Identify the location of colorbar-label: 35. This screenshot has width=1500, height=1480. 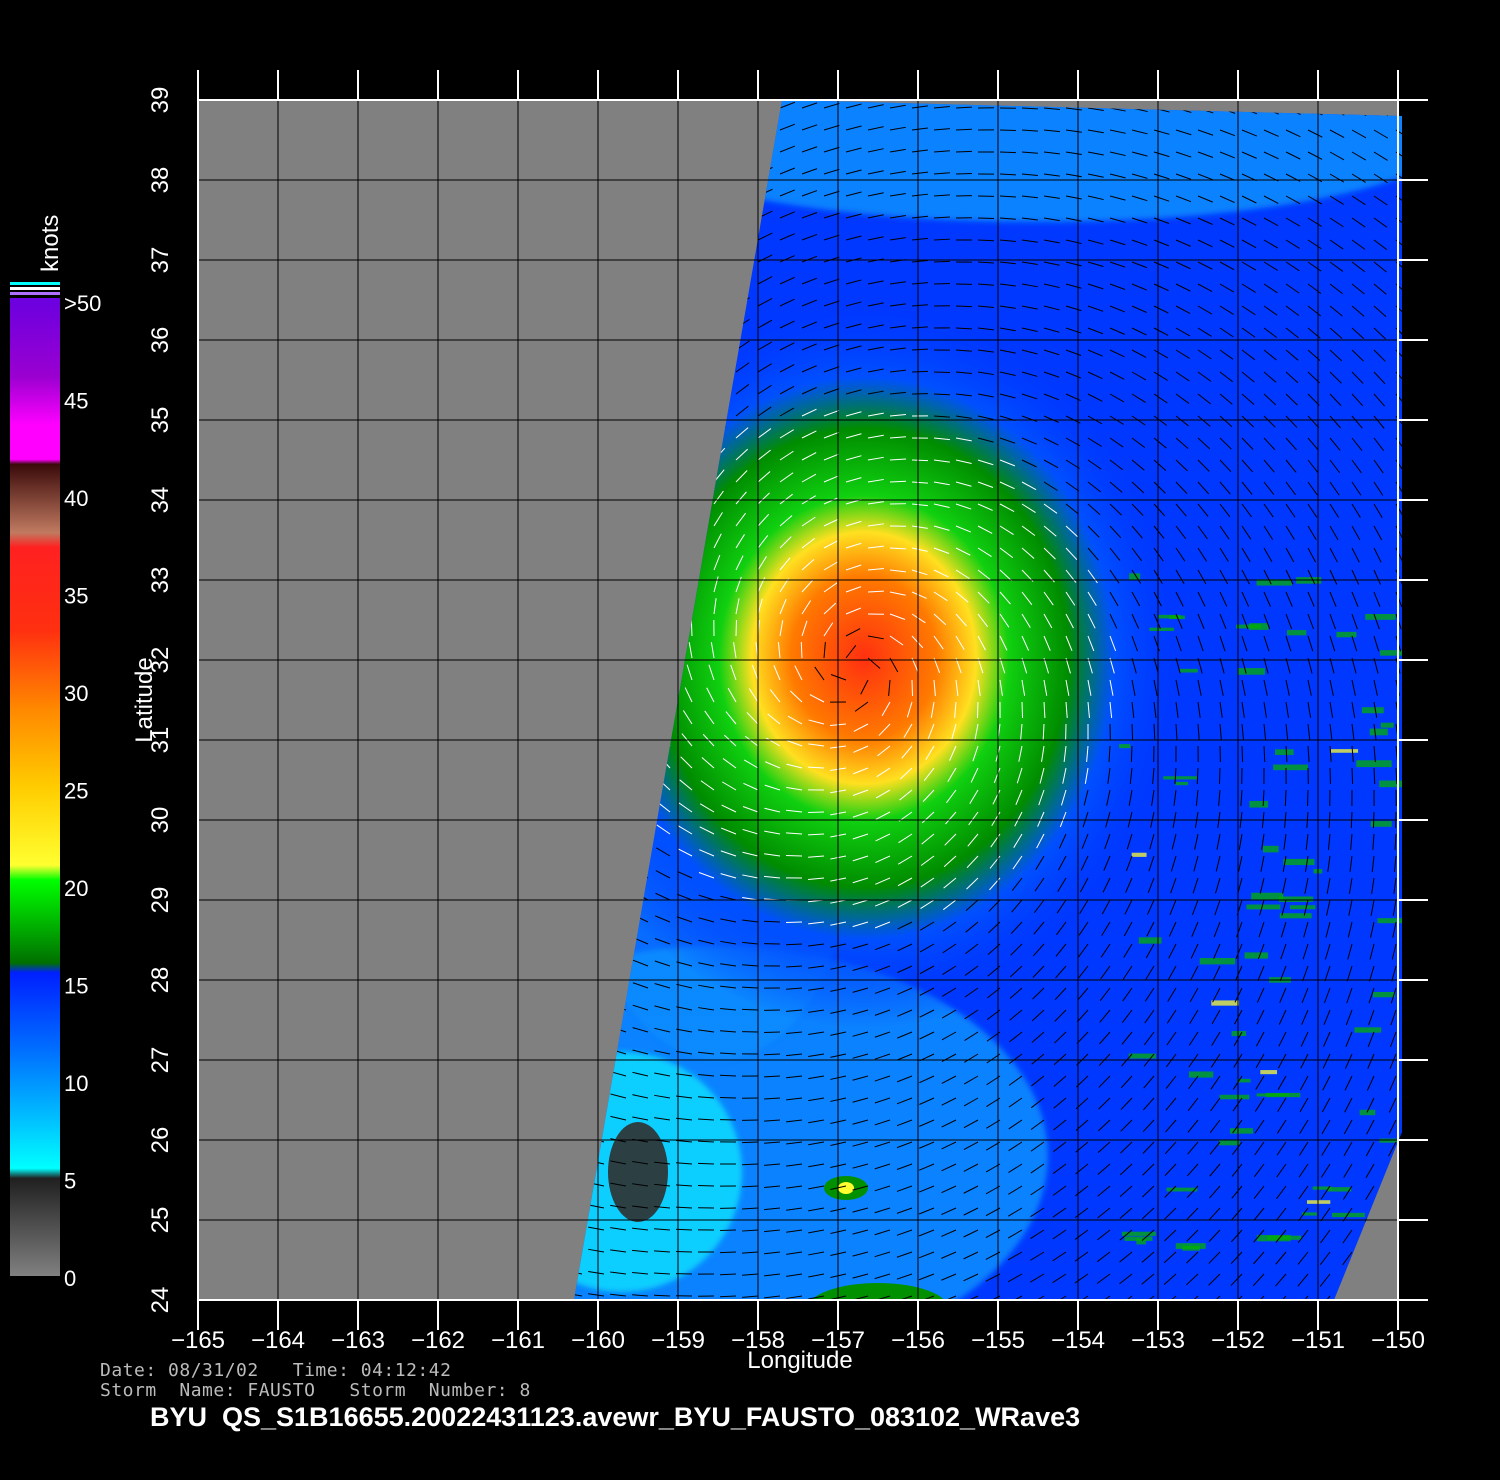
(76, 596).